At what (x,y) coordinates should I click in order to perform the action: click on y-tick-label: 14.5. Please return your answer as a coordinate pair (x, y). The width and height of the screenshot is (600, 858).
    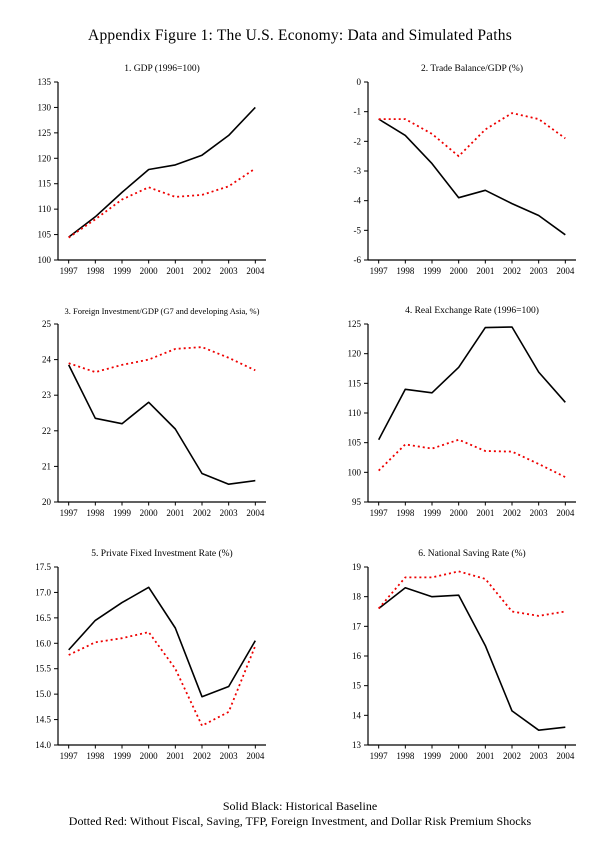
    Looking at the image, I should click on (43, 720).